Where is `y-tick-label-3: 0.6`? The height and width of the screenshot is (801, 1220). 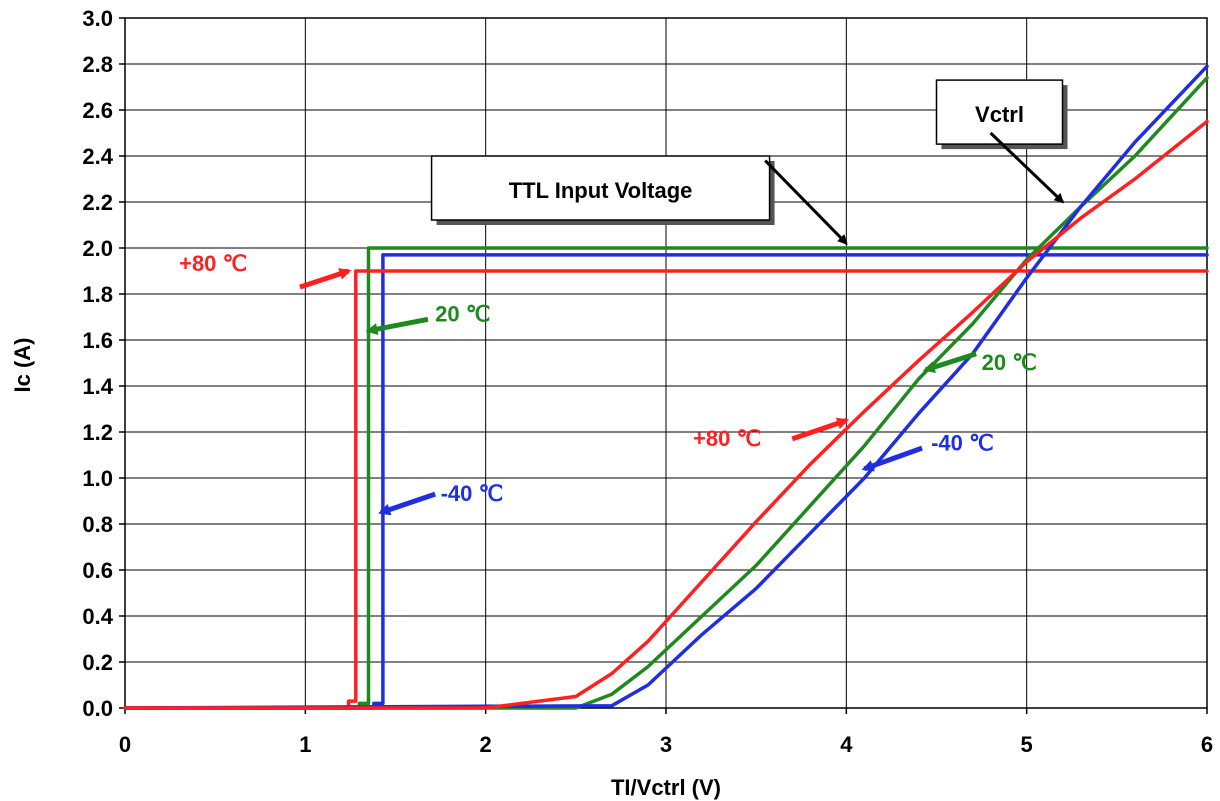 y-tick-label-3: 0.6 is located at coordinates (97, 570).